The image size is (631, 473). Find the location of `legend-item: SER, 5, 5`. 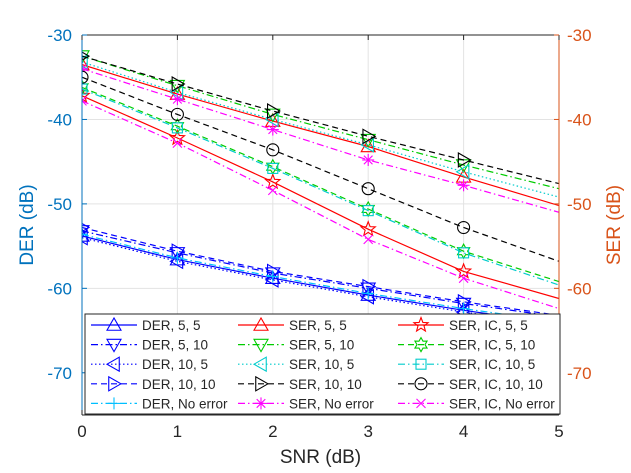

legend-item: SER, 5, 5 is located at coordinates (292, 324).